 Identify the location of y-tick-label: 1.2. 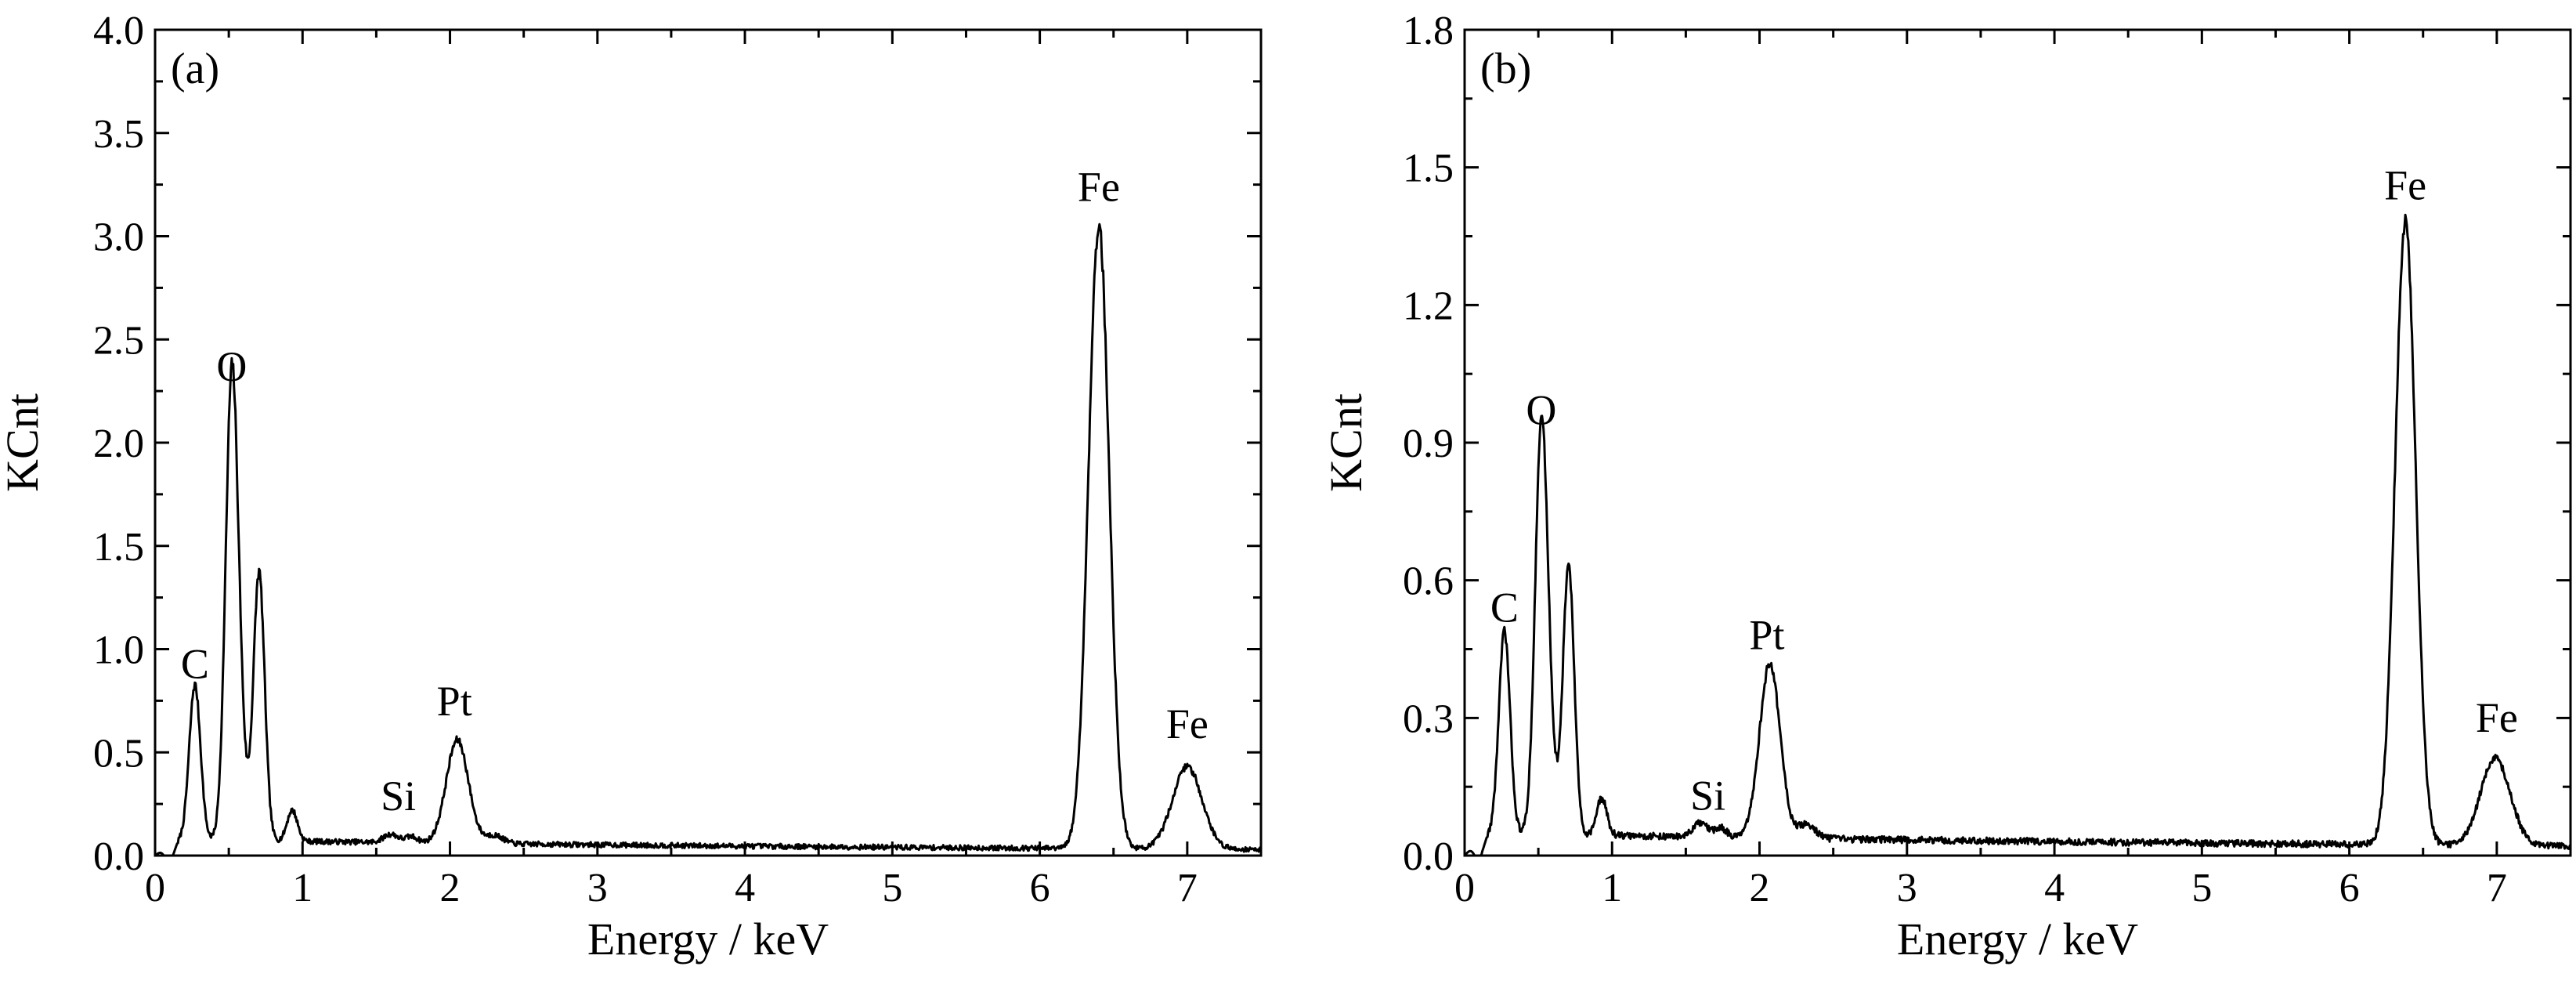
(1428, 306).